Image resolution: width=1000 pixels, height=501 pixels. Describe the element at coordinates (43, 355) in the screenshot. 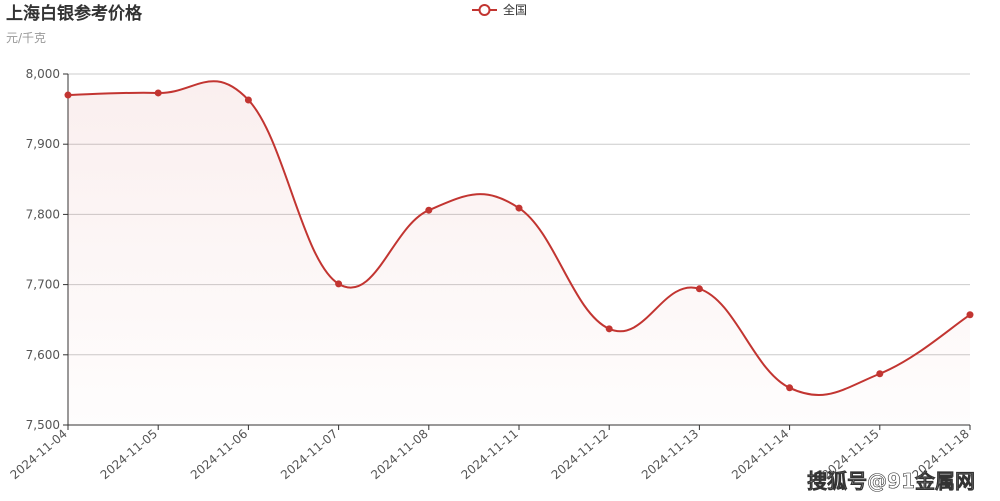

I see `y-tick-label: 7,600` at that location.